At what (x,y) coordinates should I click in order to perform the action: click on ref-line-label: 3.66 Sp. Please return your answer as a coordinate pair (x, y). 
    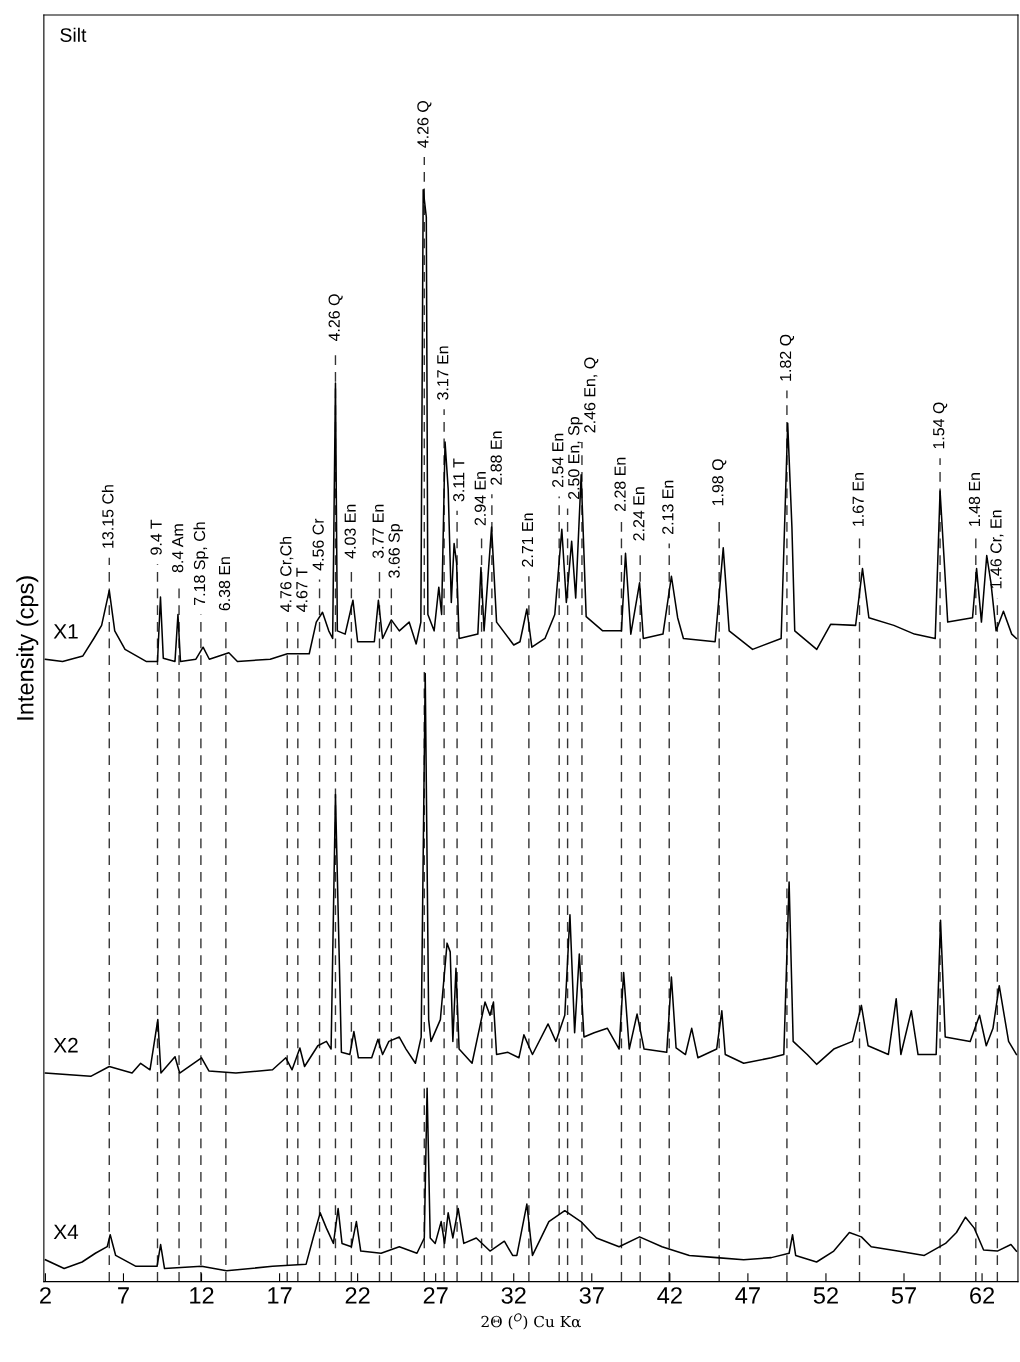
    Looking at the image, I should click on (395, 551).